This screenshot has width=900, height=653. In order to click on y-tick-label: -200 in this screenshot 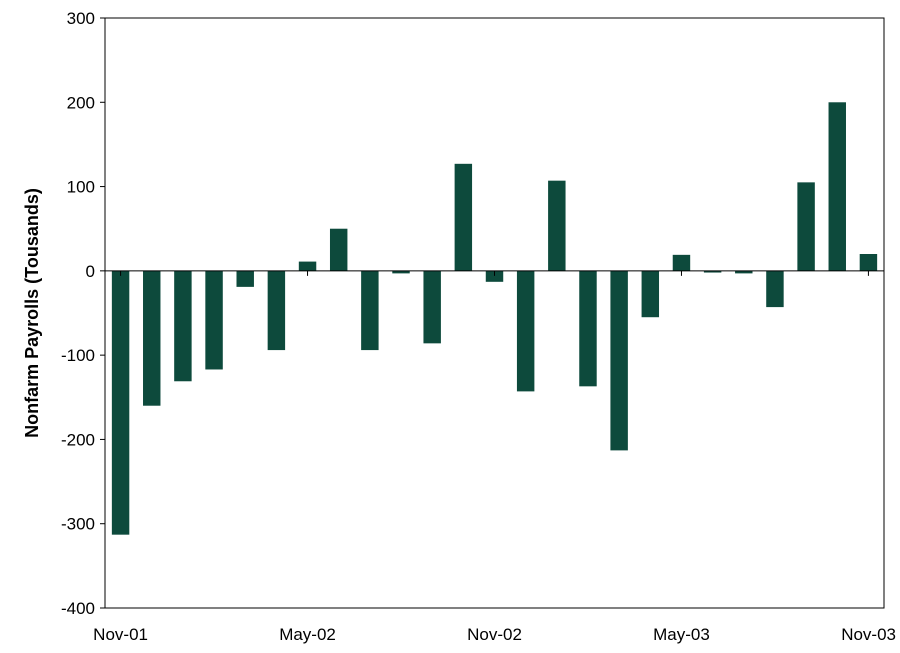, I will do `click(78, 439)`.